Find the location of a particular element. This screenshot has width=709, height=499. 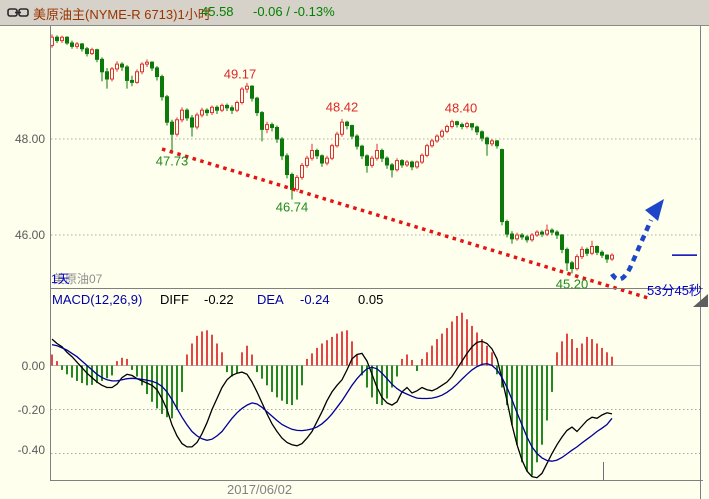

dea-value: -0.24 is located at coordinates (315, 299).